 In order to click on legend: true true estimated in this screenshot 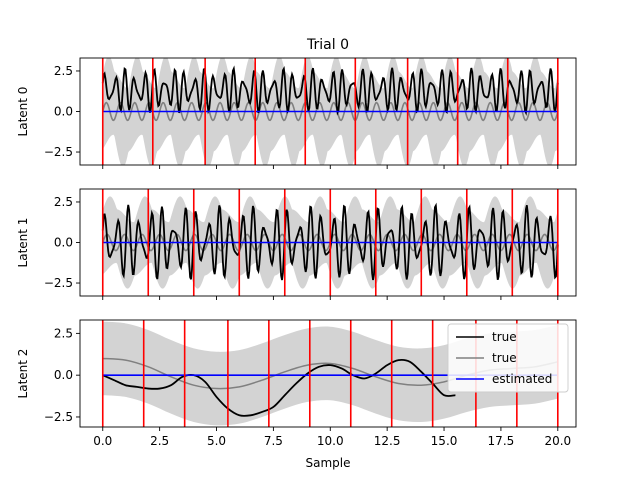, I will do `click(508, 358)`.